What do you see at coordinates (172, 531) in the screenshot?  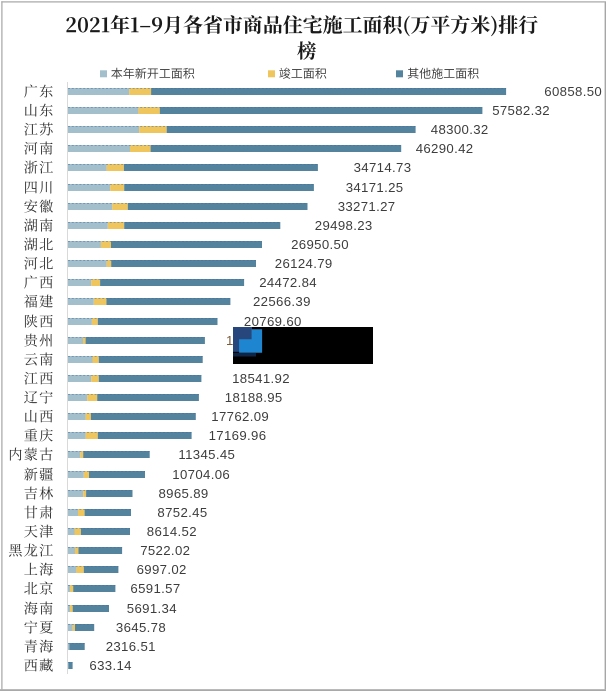 I see `svg-text: 8614.52` at bounding box center [172, 531].